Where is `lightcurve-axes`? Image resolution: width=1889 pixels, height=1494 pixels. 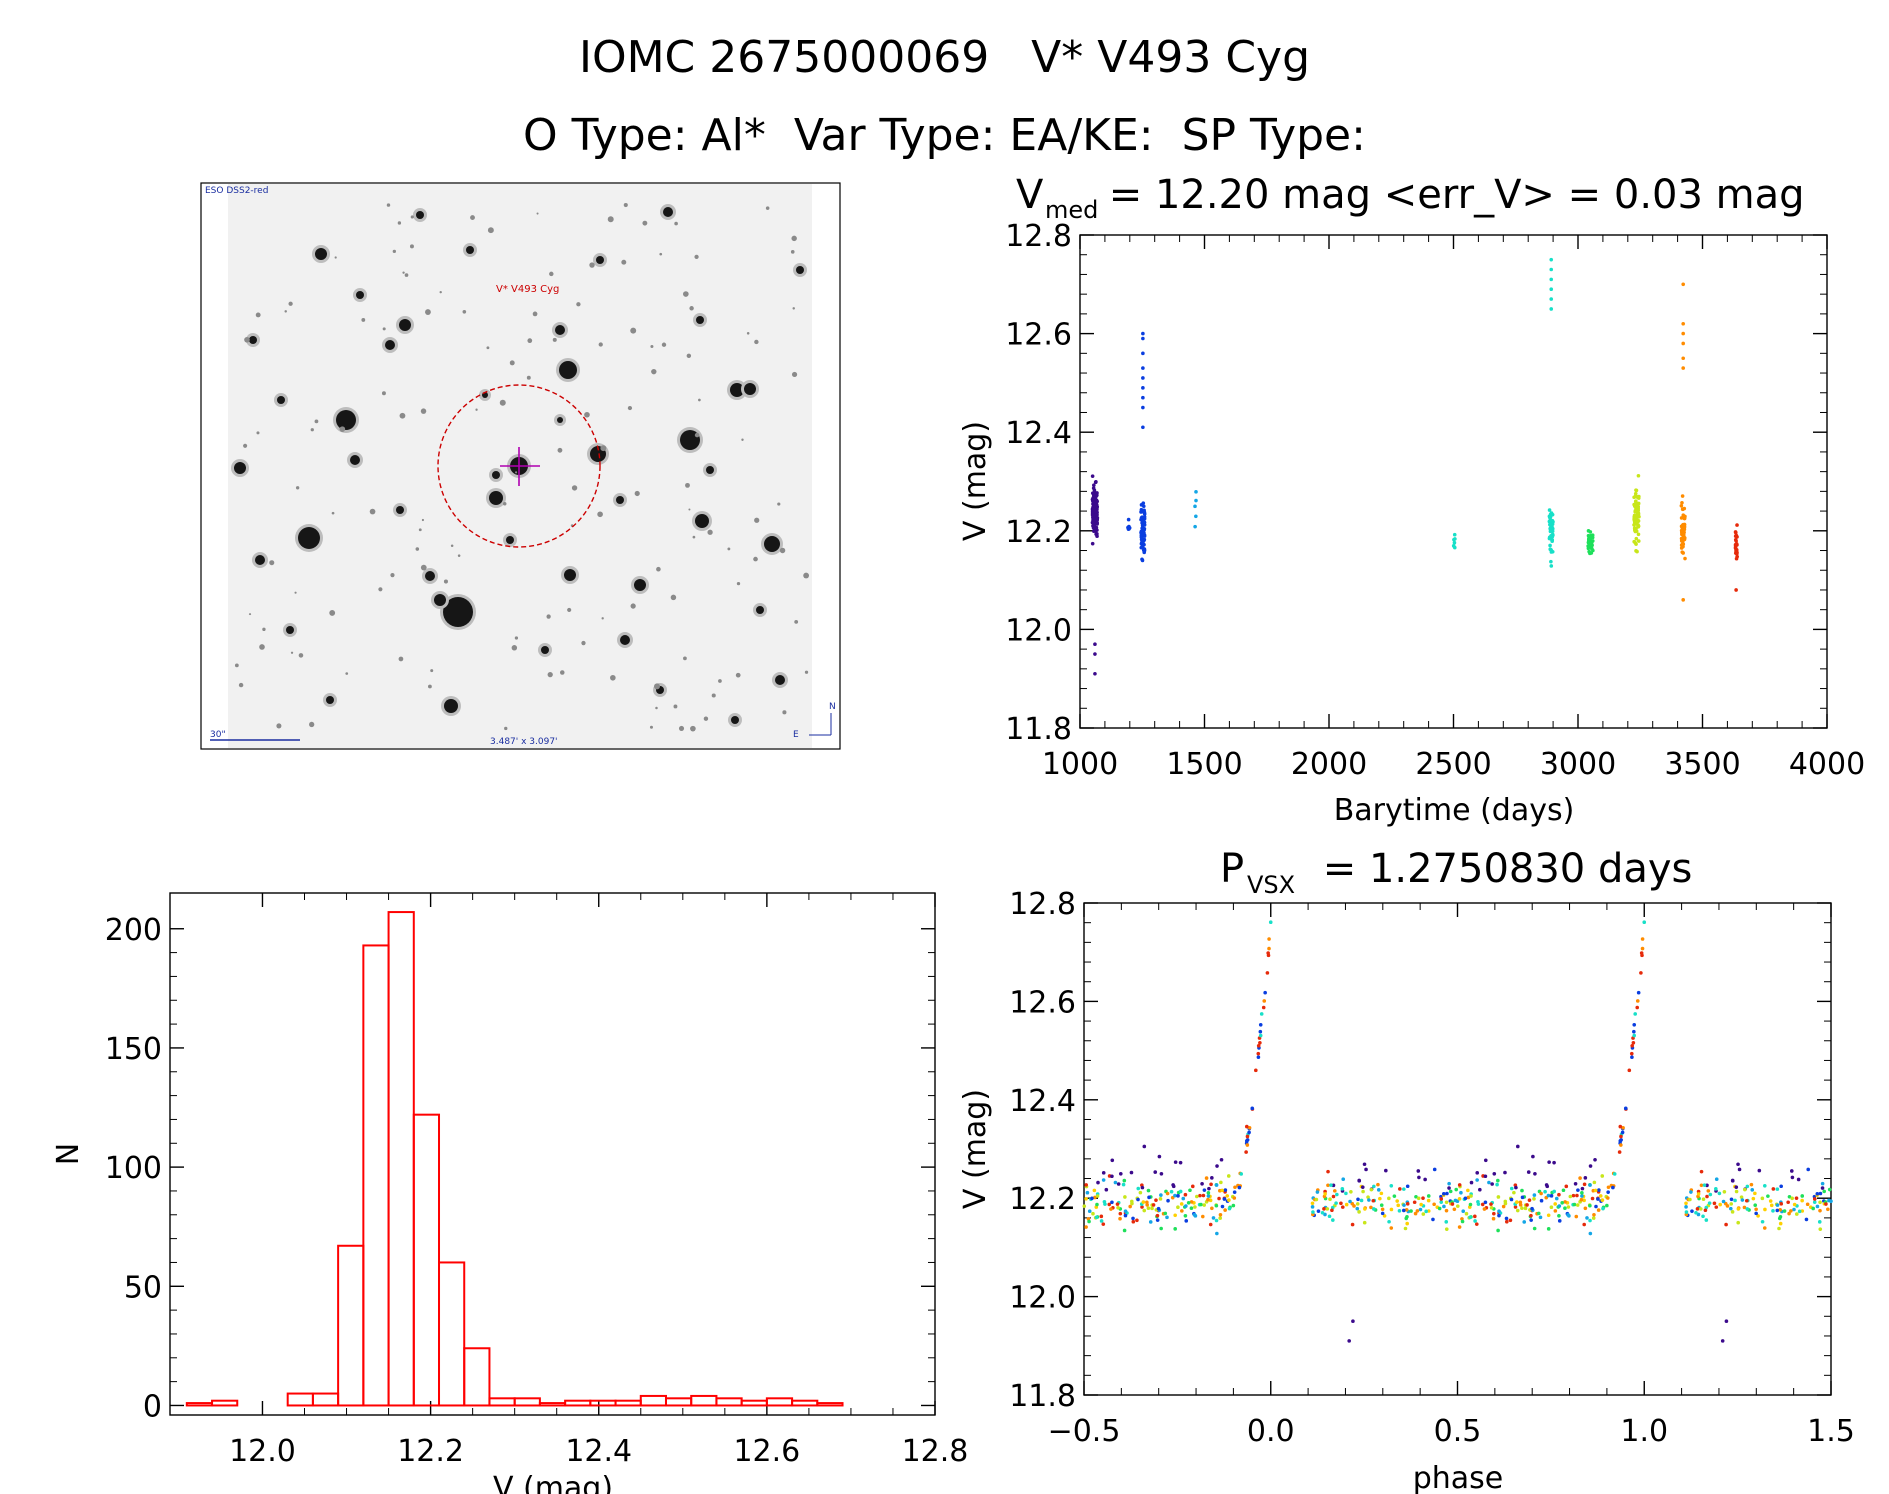 lightcurve-axes is located at coordinates (1453, 481).